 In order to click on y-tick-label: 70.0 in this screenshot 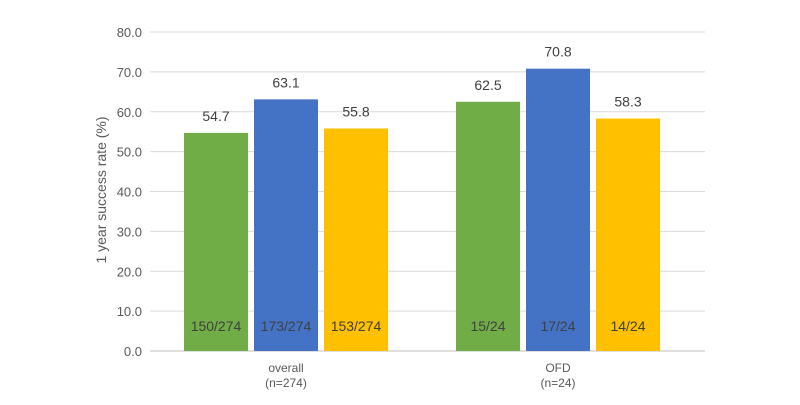, I will do `click(129, 72)`.